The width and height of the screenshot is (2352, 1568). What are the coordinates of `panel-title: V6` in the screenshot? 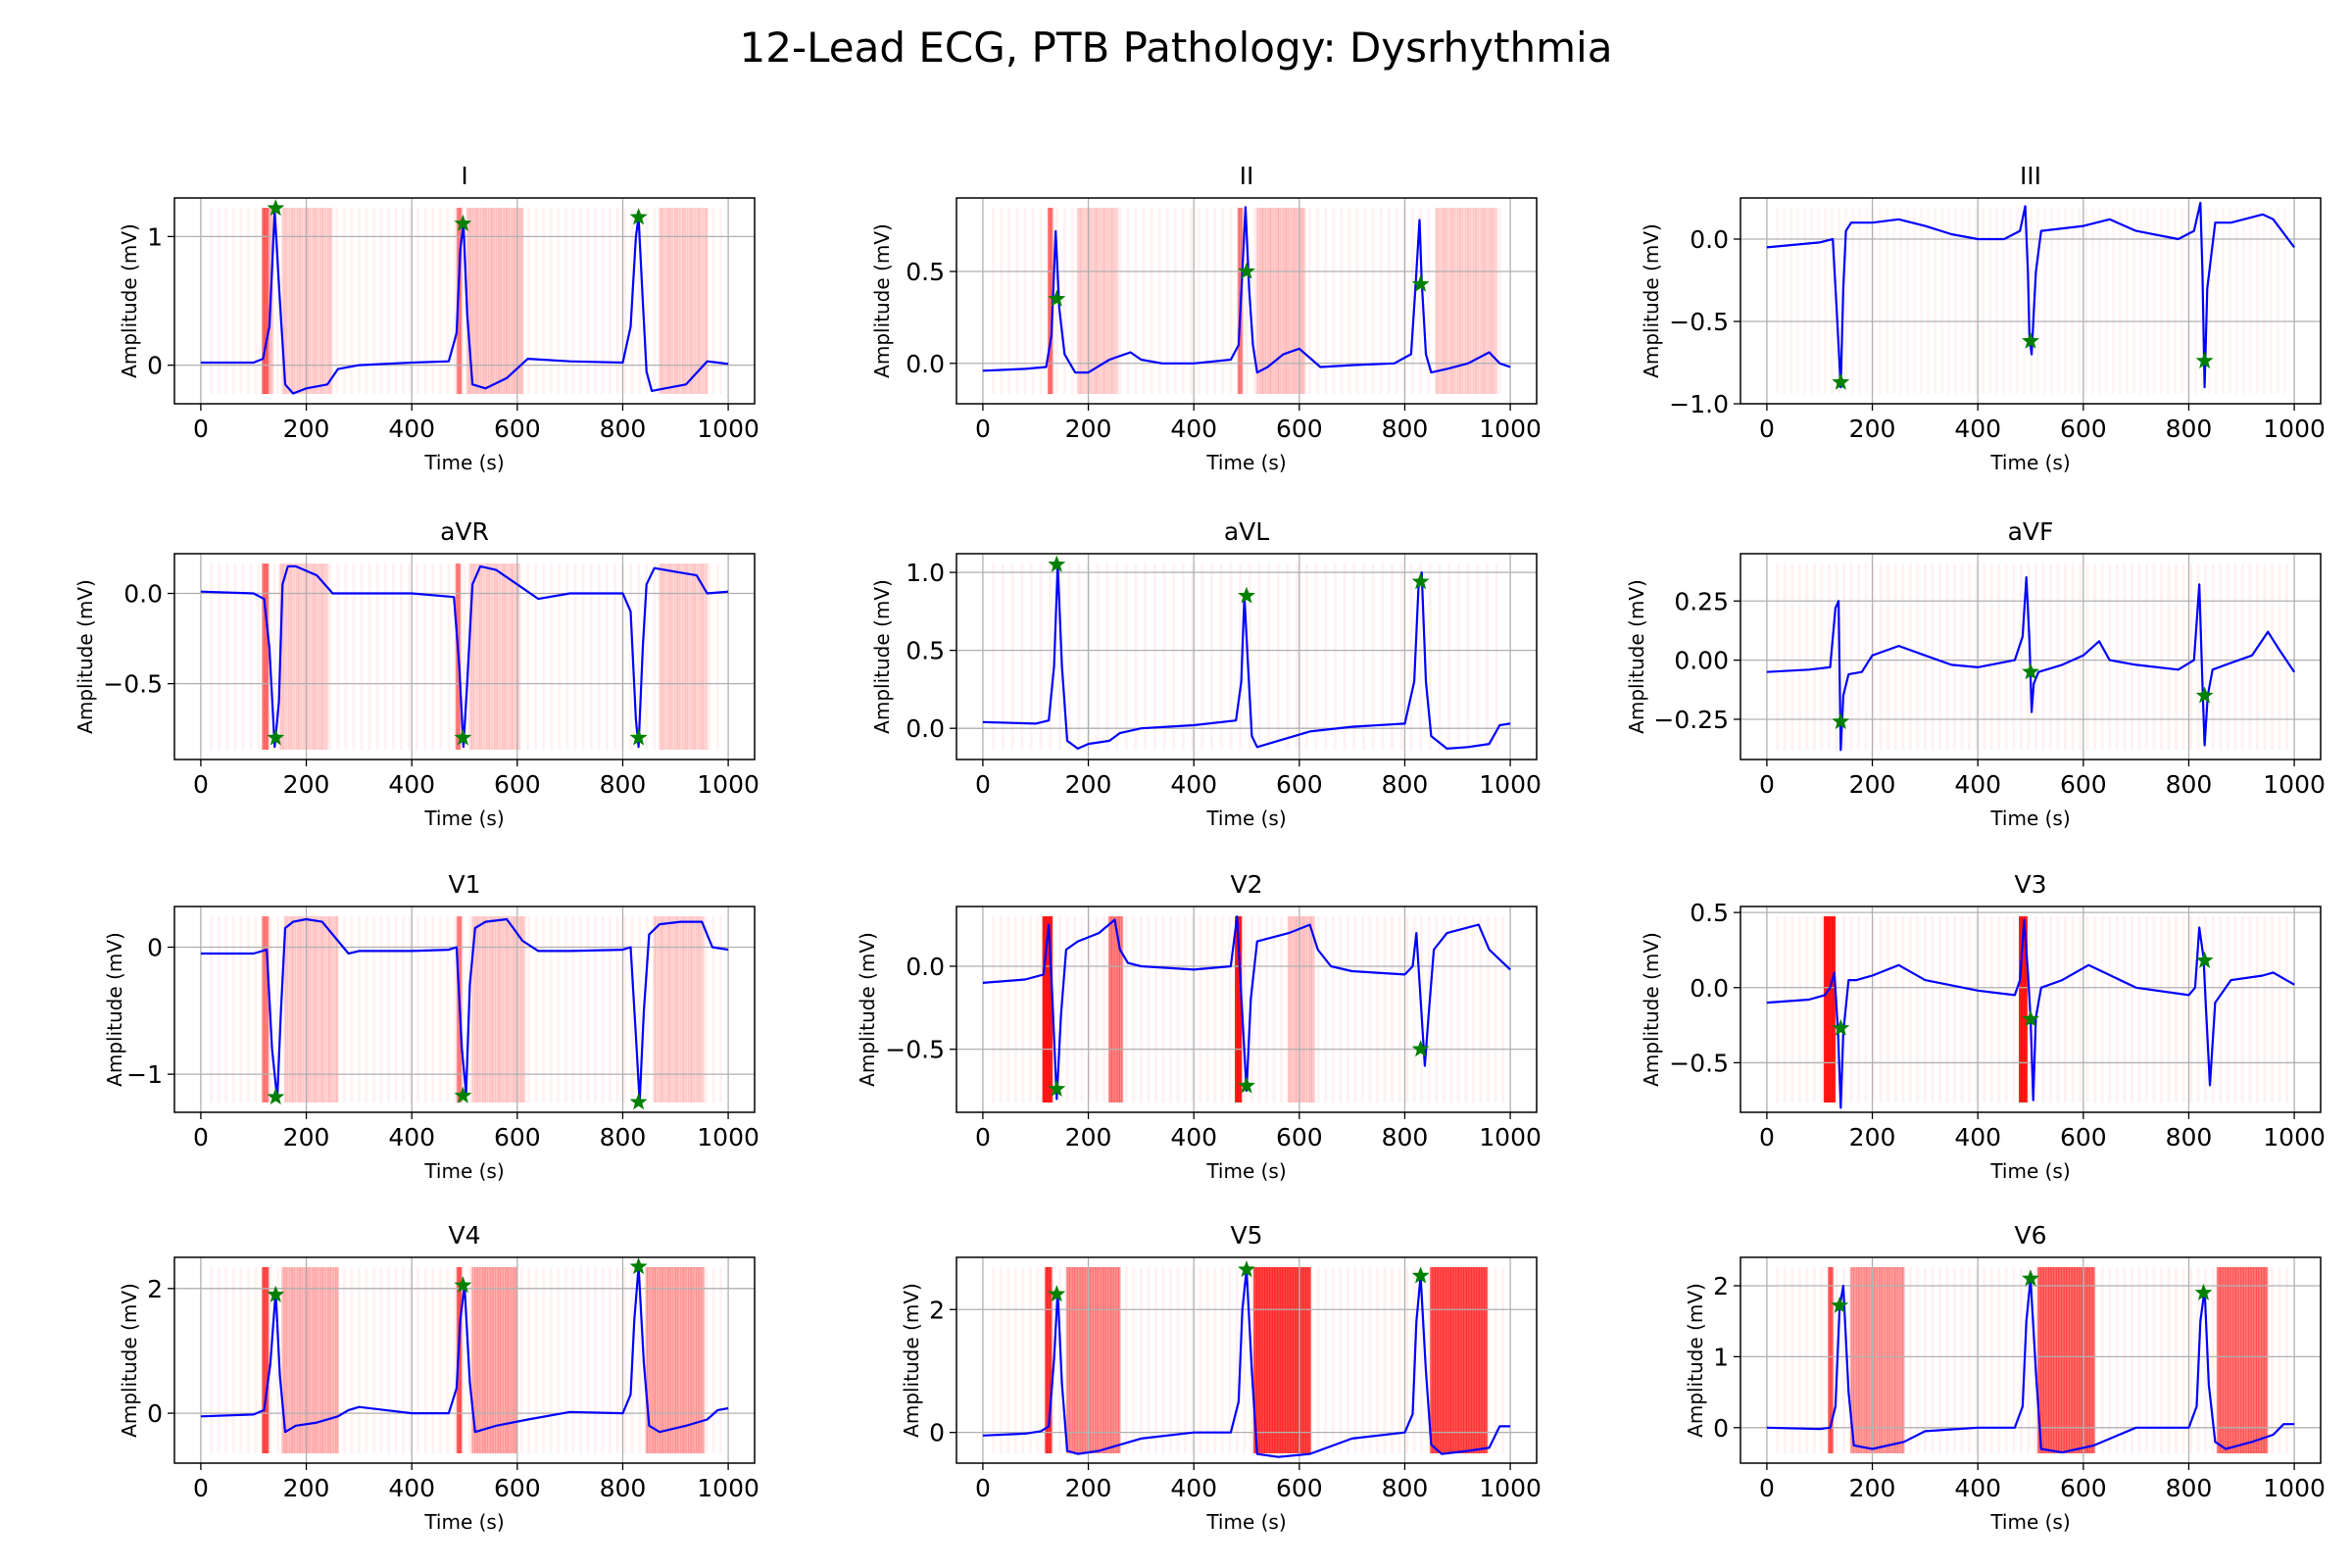 It's located at (2030, 1235).